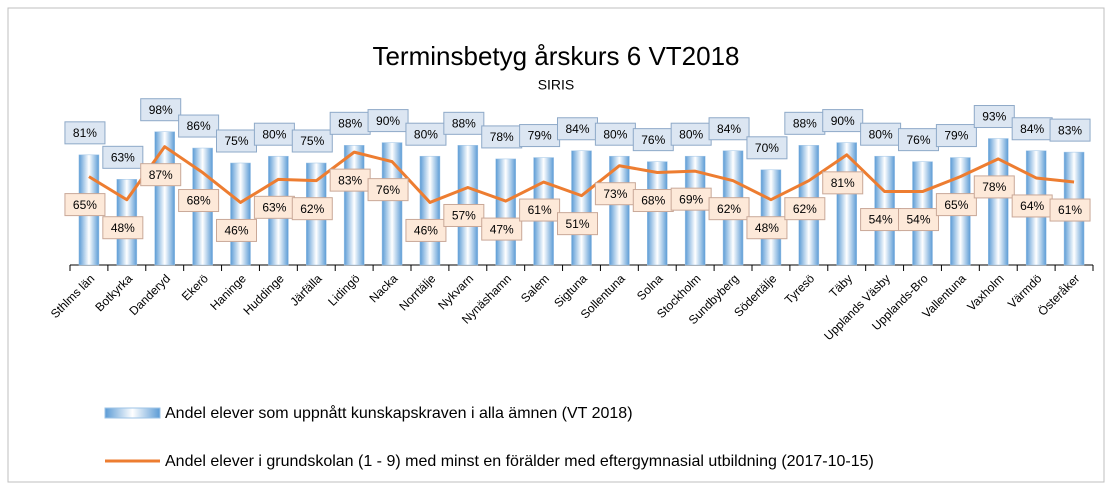 The width and height of the screenshot is (1113, 490). What do you see at coordinates (132, 413) in the screenshot?
I see `legend-swatch` at bounding box center [132, 413].